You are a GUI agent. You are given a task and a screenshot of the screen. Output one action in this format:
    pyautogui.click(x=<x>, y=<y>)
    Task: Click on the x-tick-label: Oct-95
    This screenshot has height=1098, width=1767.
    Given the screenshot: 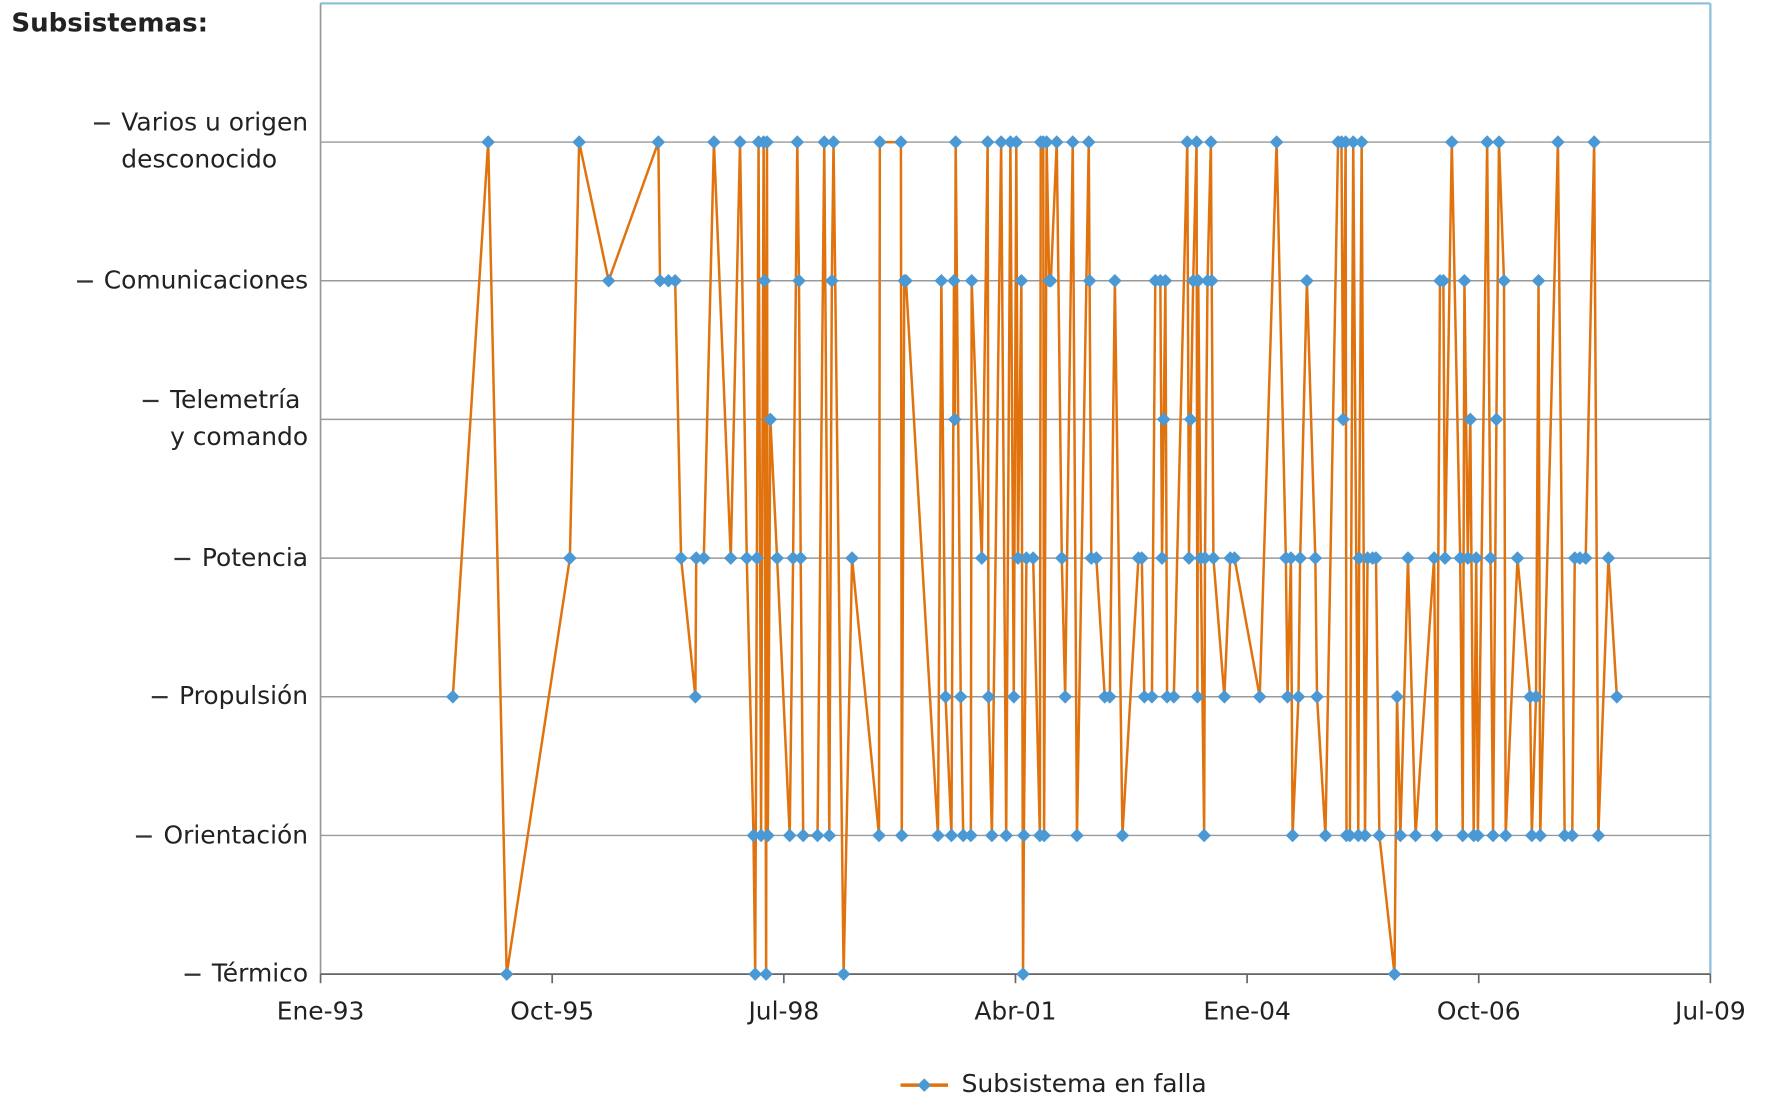 What is the action you would take?
    pyautogui.click(x=552, y=1011)
    